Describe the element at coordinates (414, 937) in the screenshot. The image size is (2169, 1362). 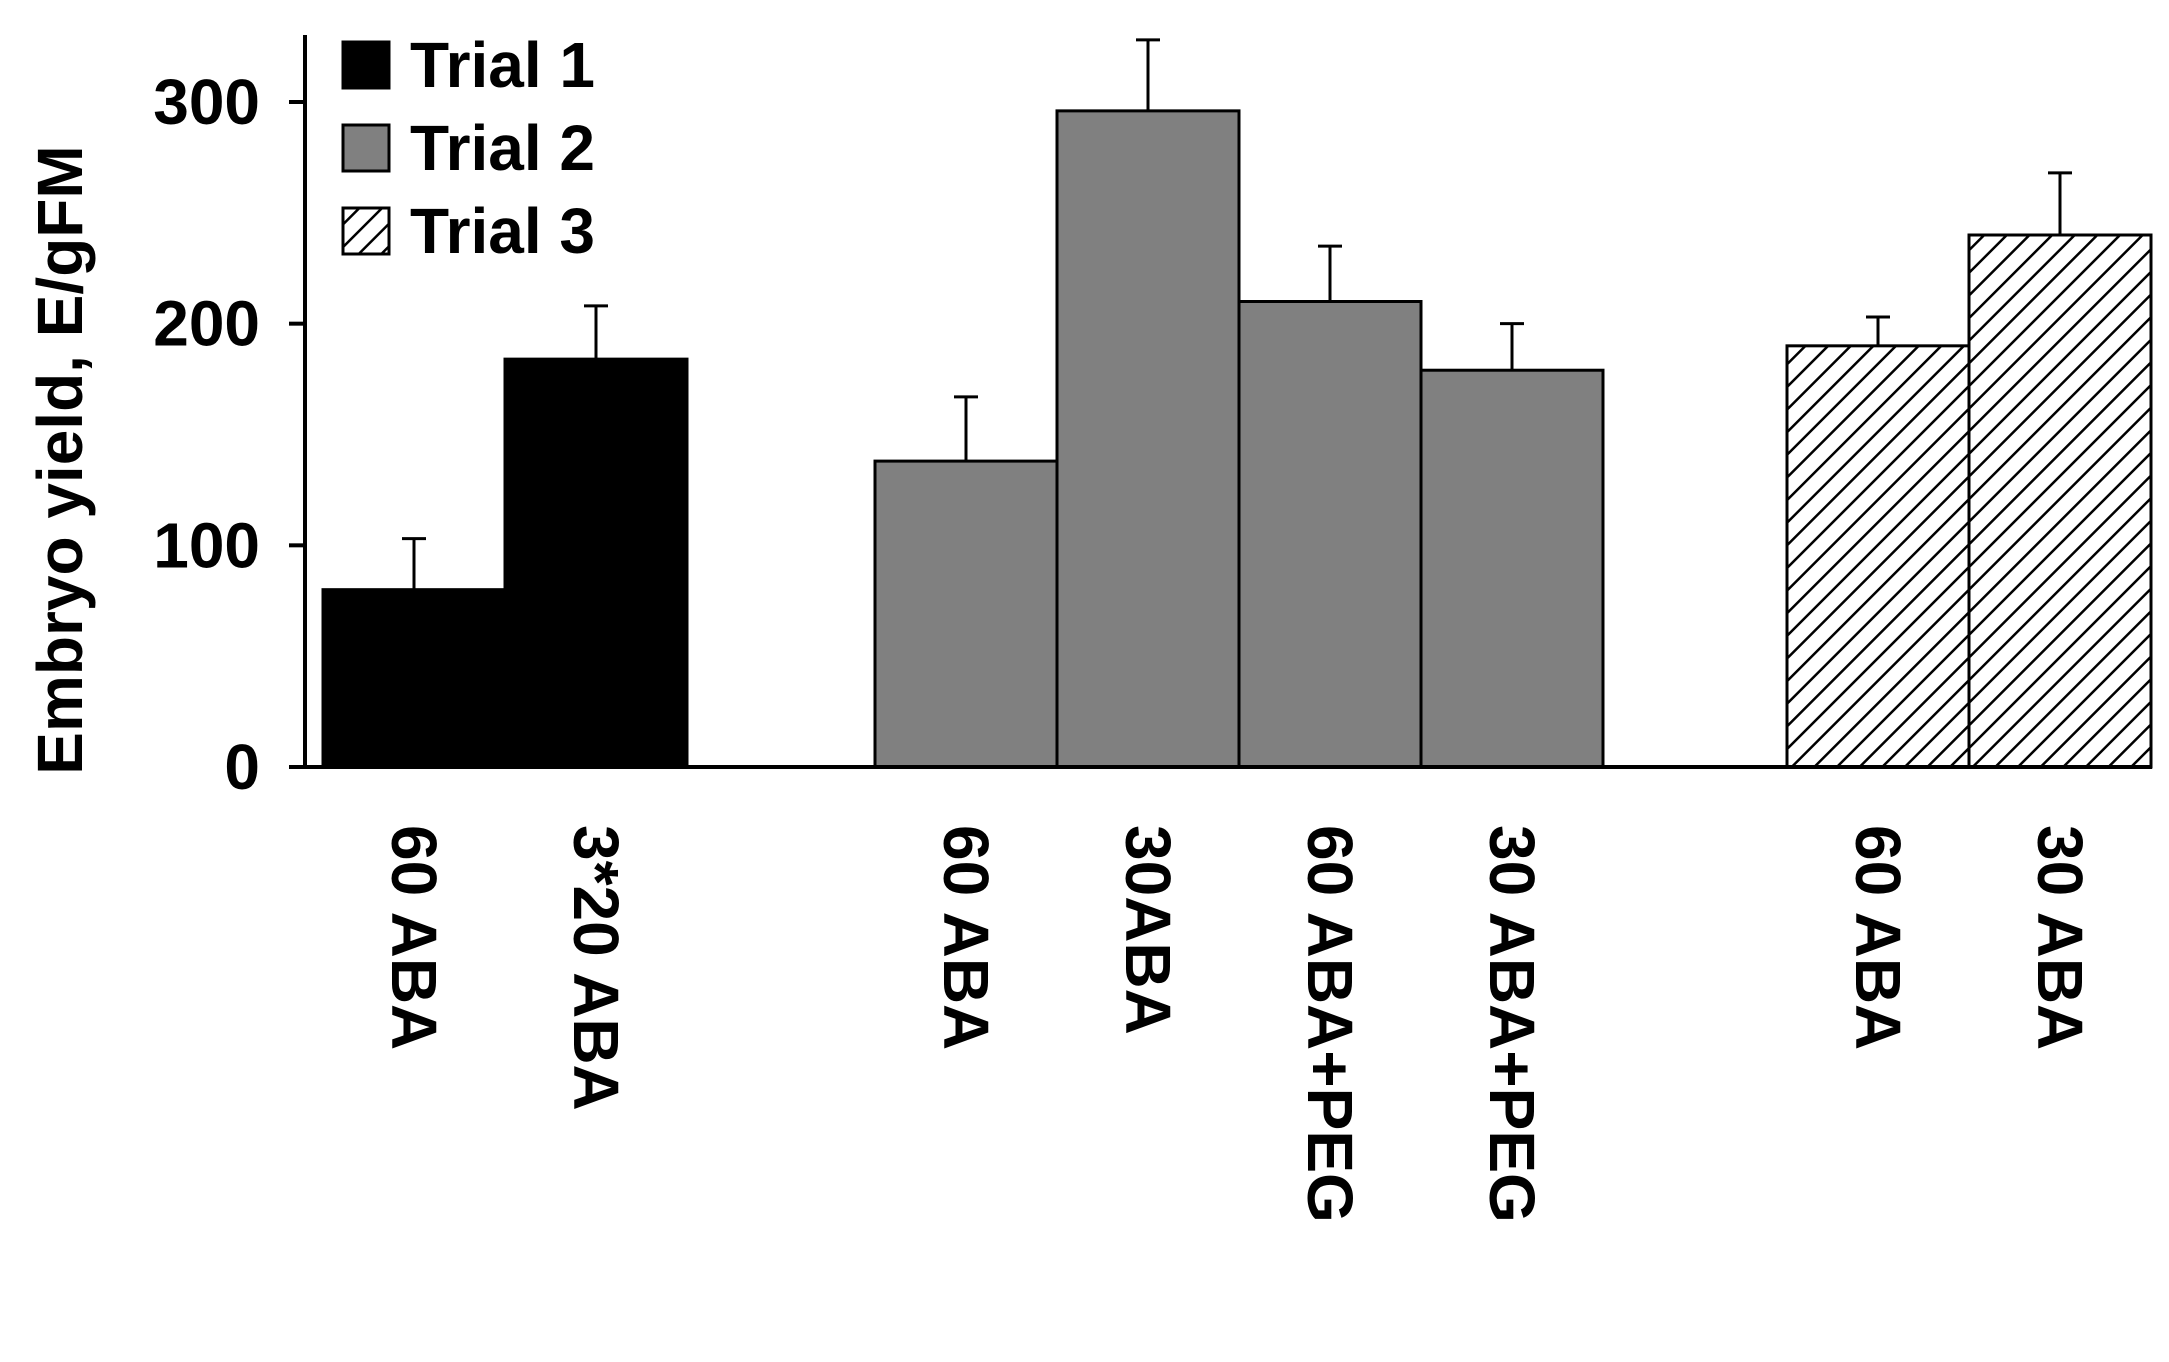
I see `category-label-1-1: 60 ABA` at that location.